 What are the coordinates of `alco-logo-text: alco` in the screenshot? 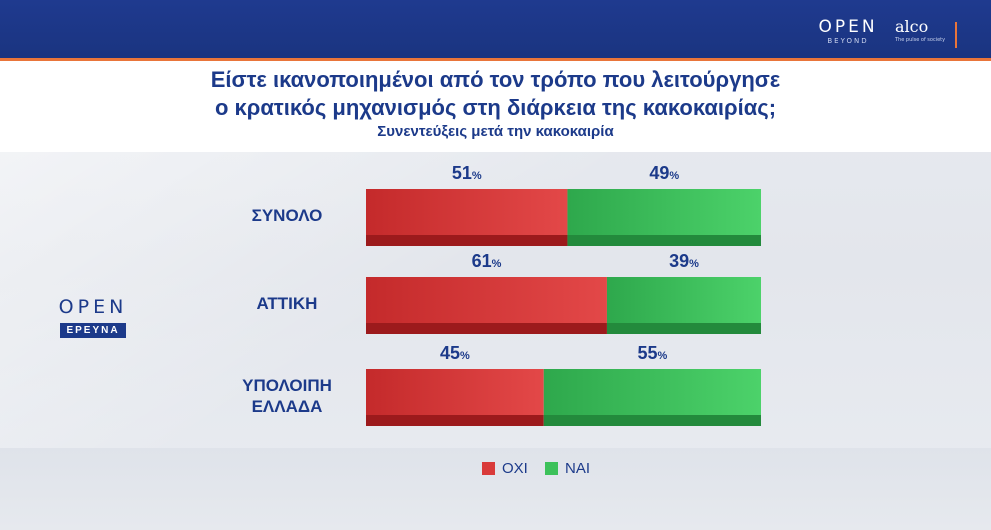 It's located at (912, 26).